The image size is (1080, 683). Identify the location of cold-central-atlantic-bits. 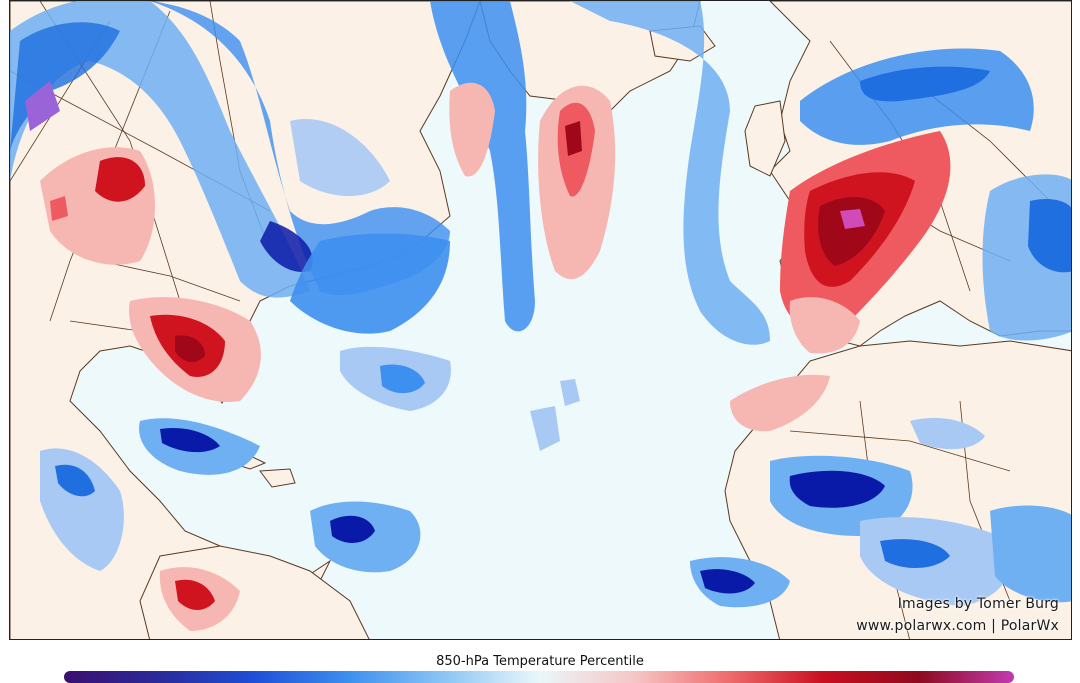
(545, 428).